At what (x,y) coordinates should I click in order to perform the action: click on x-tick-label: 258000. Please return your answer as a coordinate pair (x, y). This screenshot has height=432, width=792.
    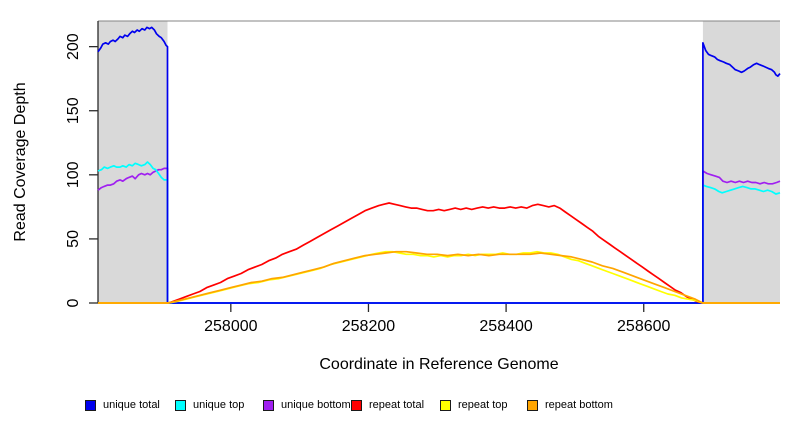
    Looking at the image, I should click on (230, 326).